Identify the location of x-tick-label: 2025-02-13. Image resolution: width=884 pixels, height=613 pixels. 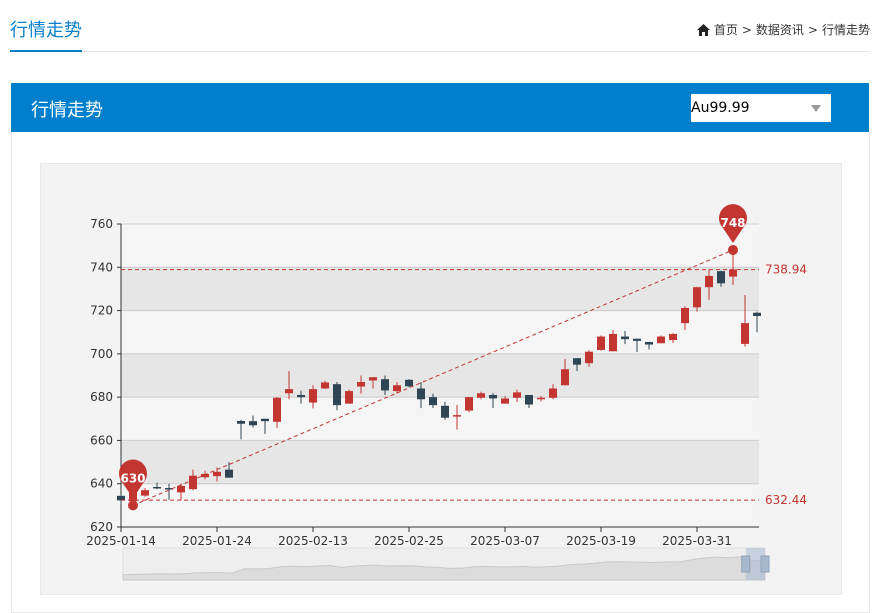
(313, 541).